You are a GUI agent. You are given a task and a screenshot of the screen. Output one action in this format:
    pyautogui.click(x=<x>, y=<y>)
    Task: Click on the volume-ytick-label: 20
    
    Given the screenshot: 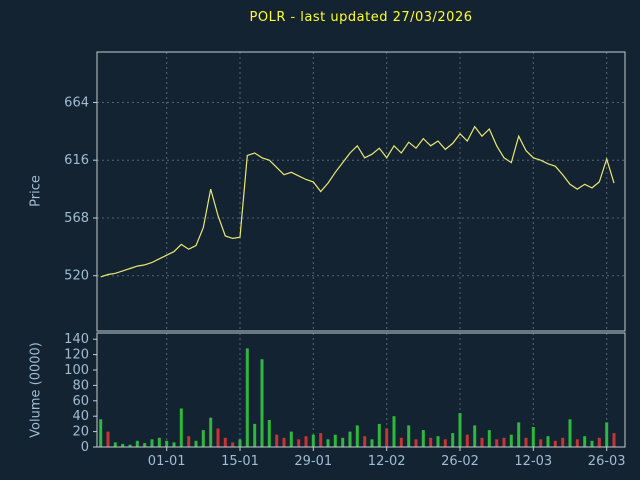 What is the action you would take?
    pyautogui.click(x=80, y=432)
    